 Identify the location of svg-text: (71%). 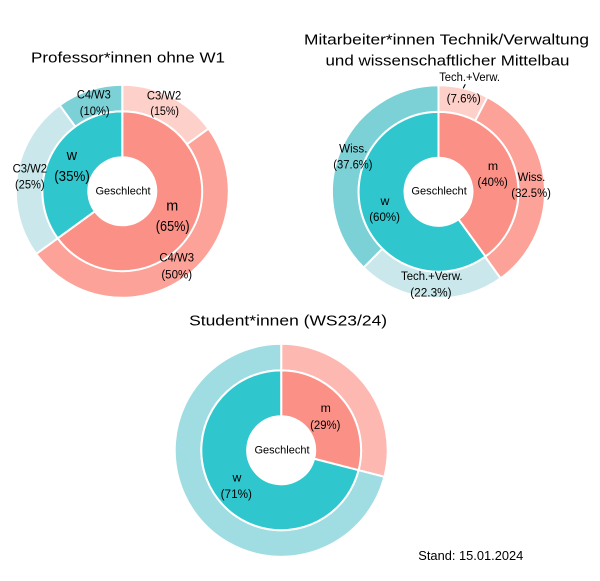
(236, 494).